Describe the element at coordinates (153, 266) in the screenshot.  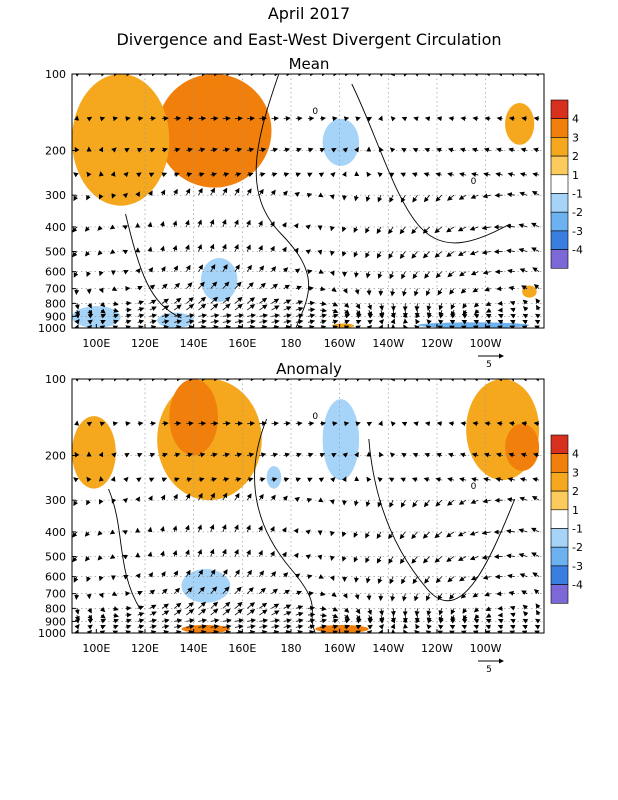
I see `zero-contour` at that location.